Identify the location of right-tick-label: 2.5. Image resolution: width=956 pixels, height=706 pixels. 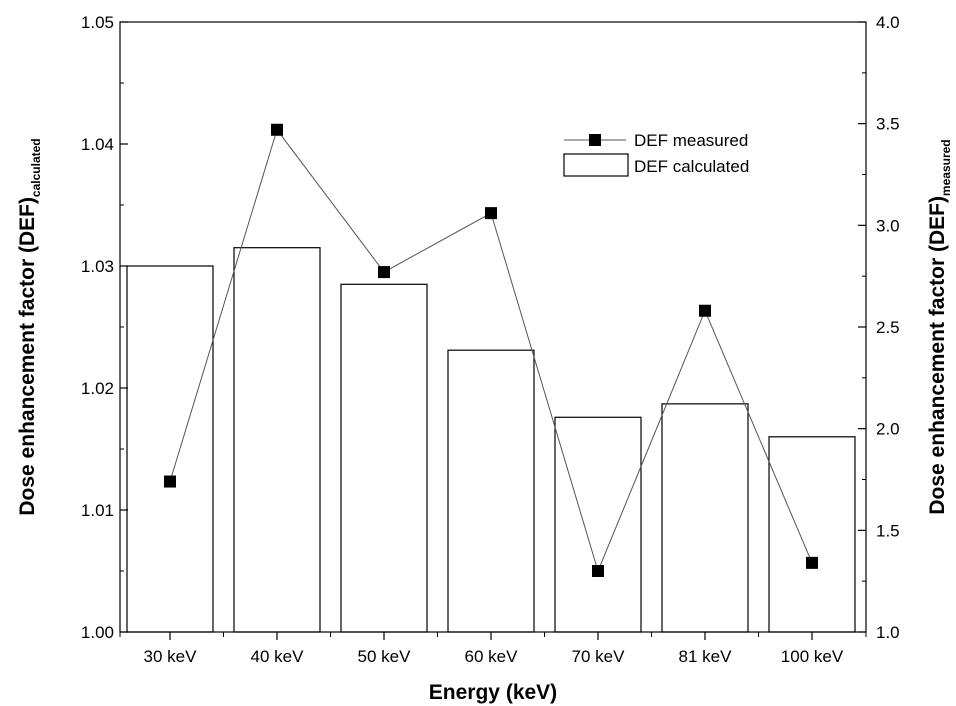
(888, 327).